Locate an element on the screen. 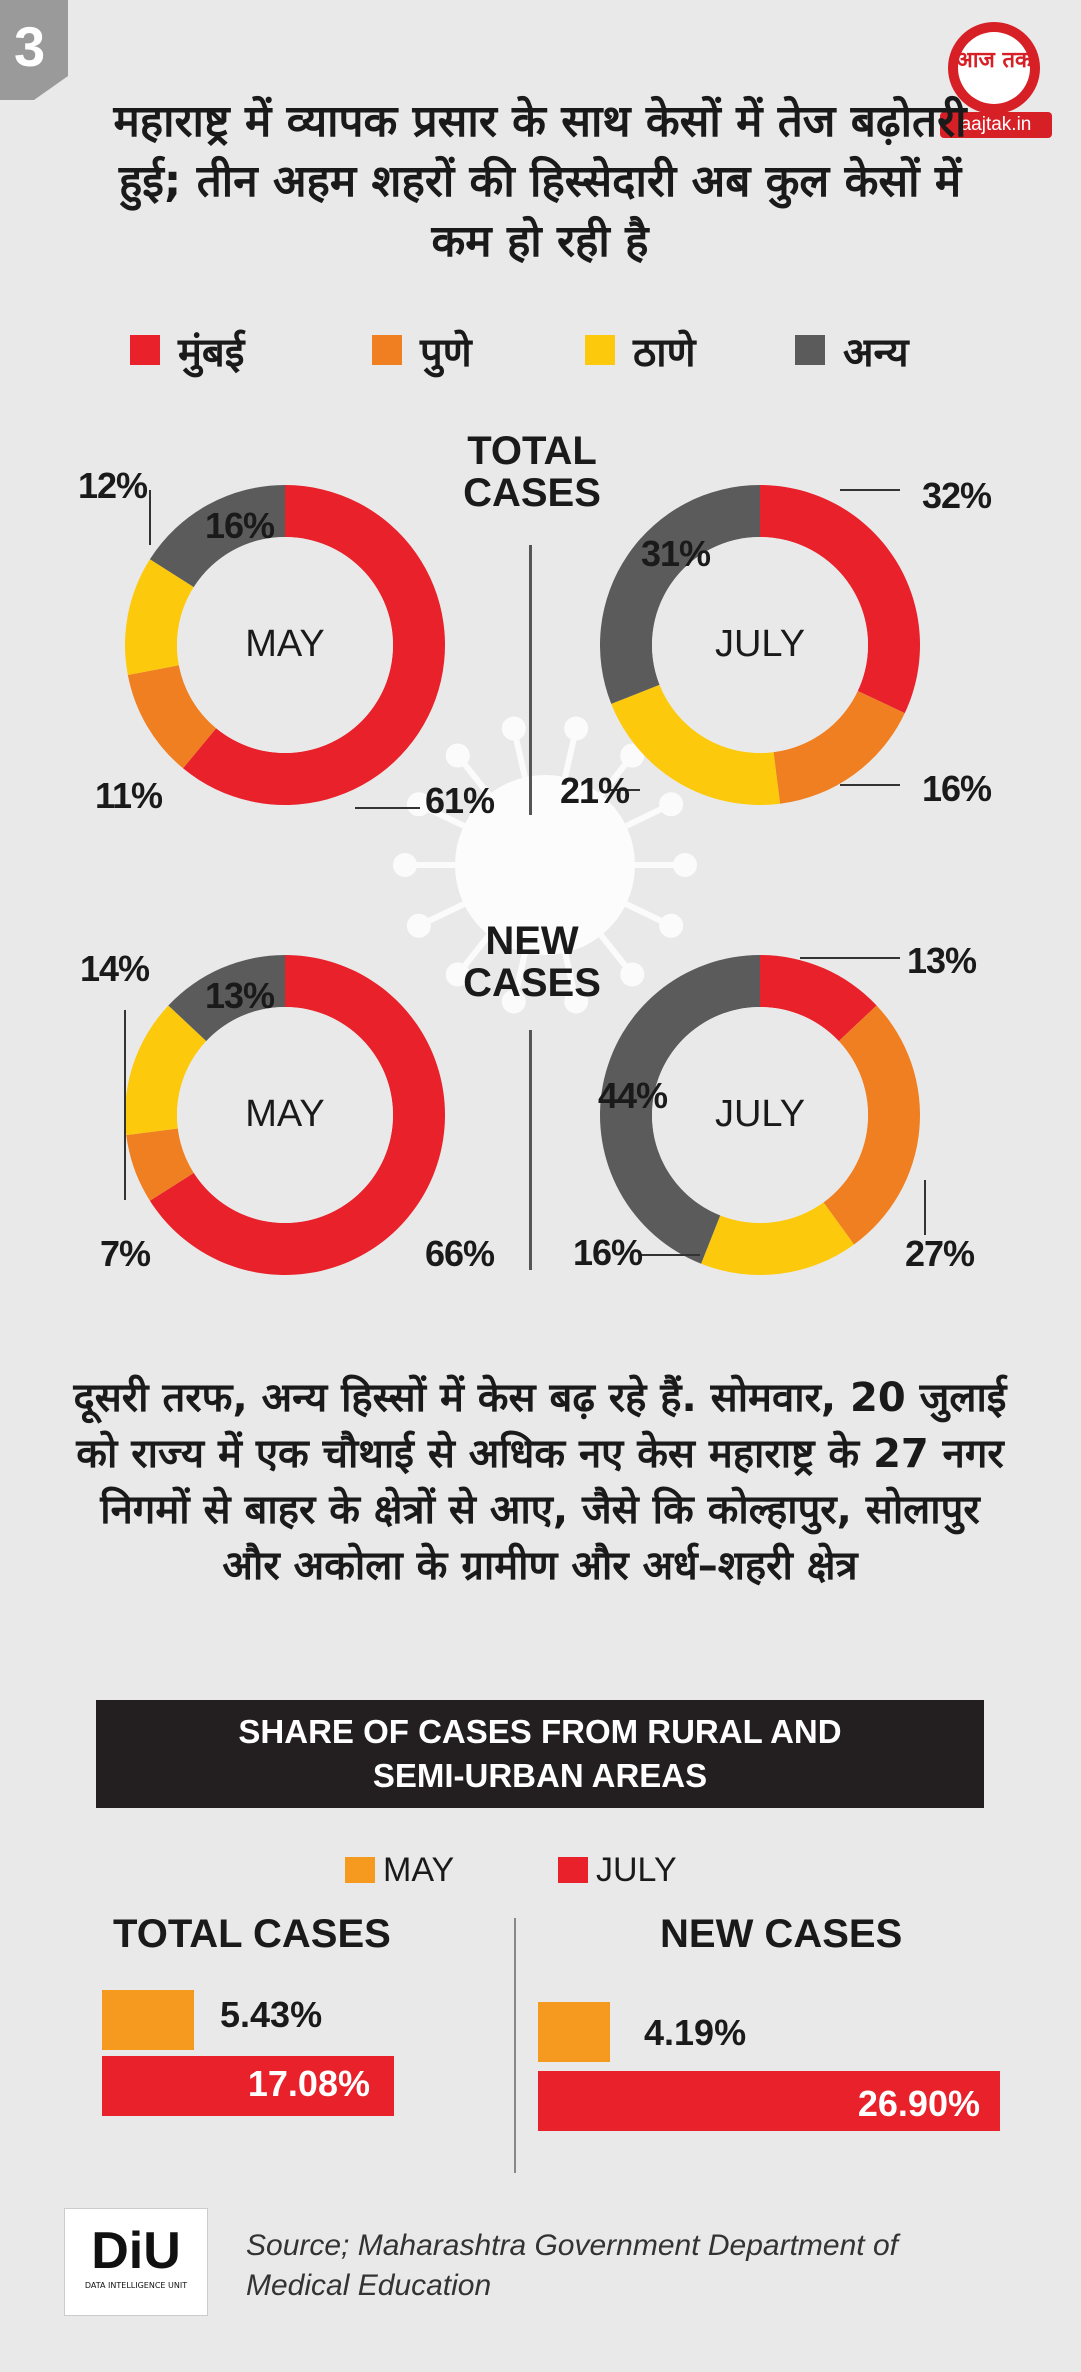 Image resolution: width=1081 pixels, height=2372 pixels. legend-label: MAY is located at coordinates (419, 1869).